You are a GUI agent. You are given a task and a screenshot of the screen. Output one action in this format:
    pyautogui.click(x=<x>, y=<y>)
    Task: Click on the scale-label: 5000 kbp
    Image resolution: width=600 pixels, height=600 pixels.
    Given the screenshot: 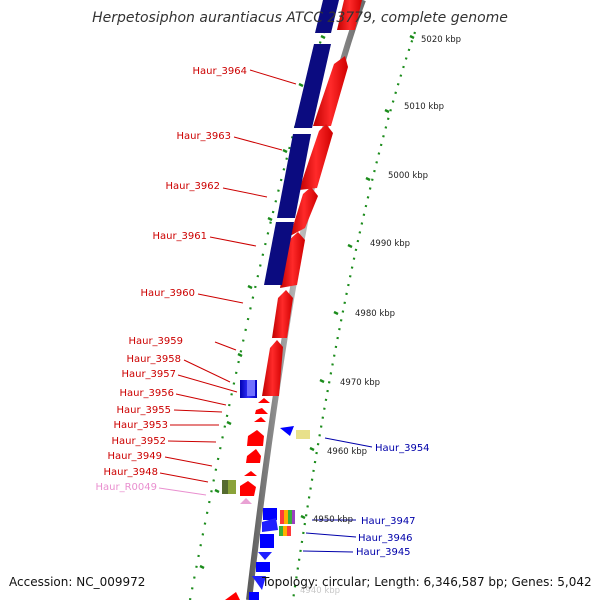 What is the action you would take?
    pyautogui.click(x=408, y=176)
    